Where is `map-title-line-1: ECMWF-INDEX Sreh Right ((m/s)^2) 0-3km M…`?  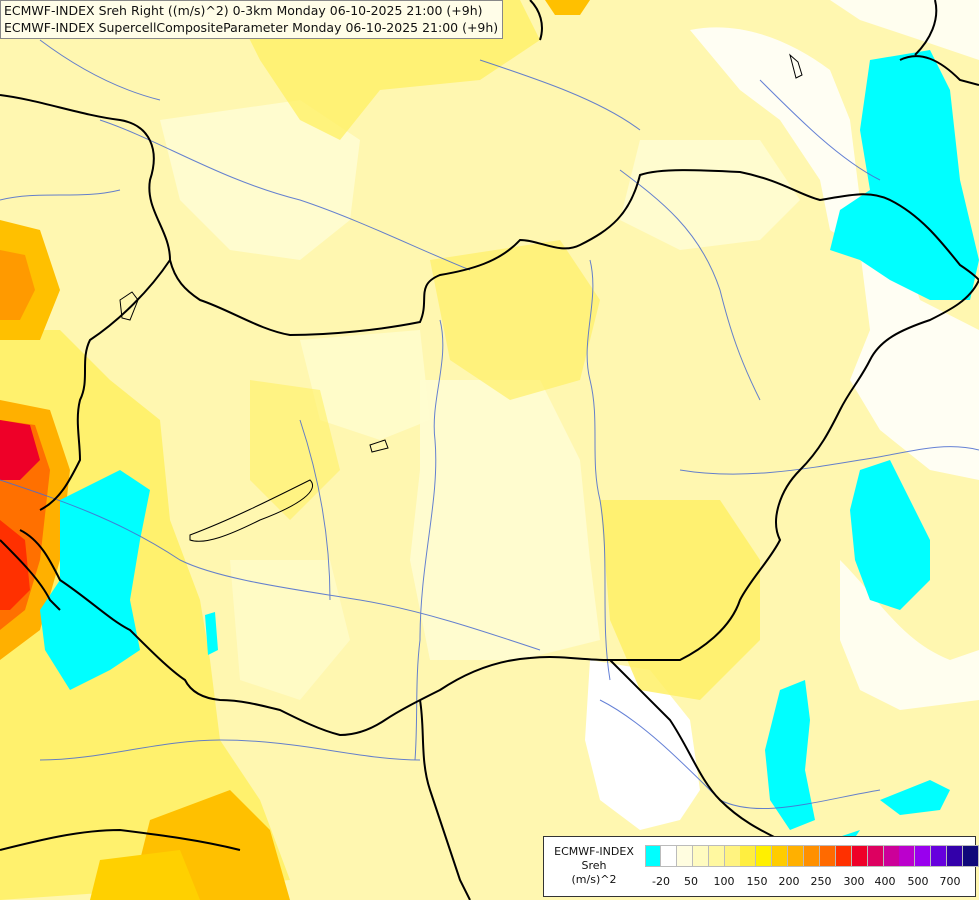
map-title-line-1: ECMWF-INDEX Sreh Right ((m/s)^2) 0-3km M… is located at coordinates (243, 10).